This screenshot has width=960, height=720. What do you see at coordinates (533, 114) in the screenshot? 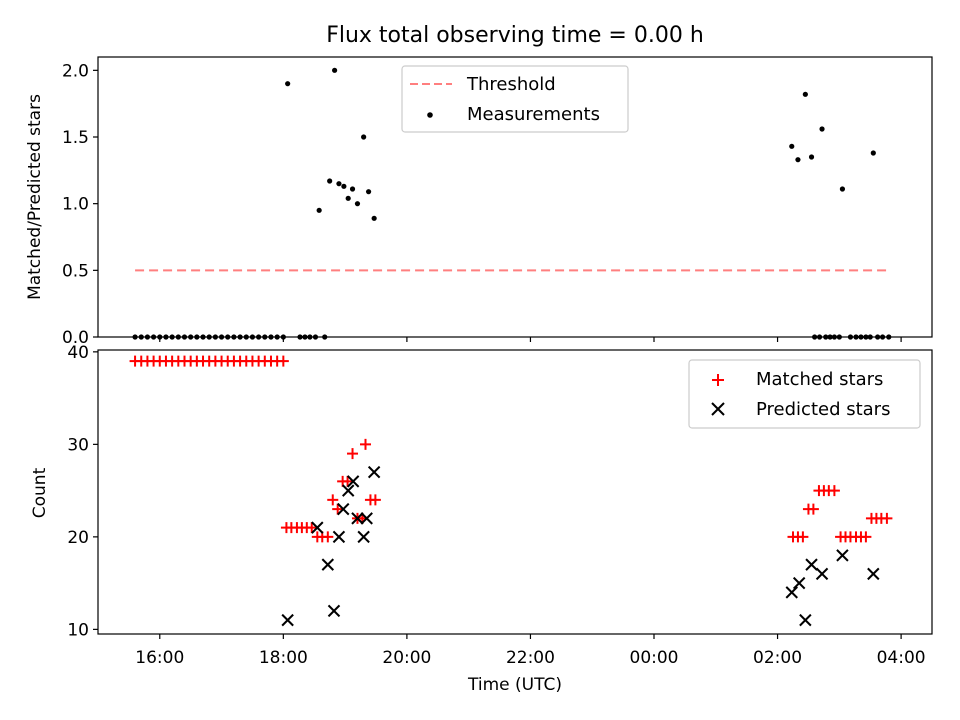
I see `measurements-legend-label: Measurements` at bounding box center [533, 114].